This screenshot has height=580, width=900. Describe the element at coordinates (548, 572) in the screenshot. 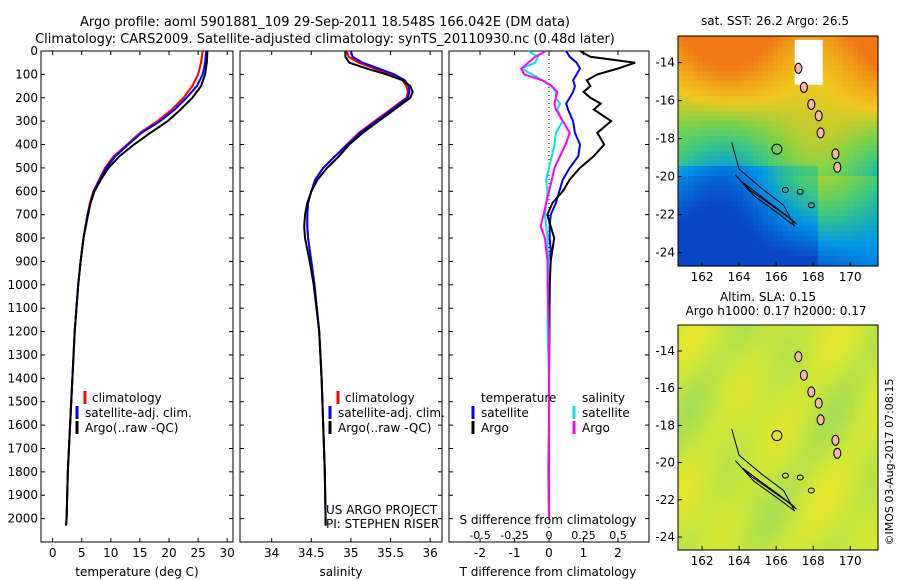

I see `difference-xlabel: T difference from climatology` at that location.